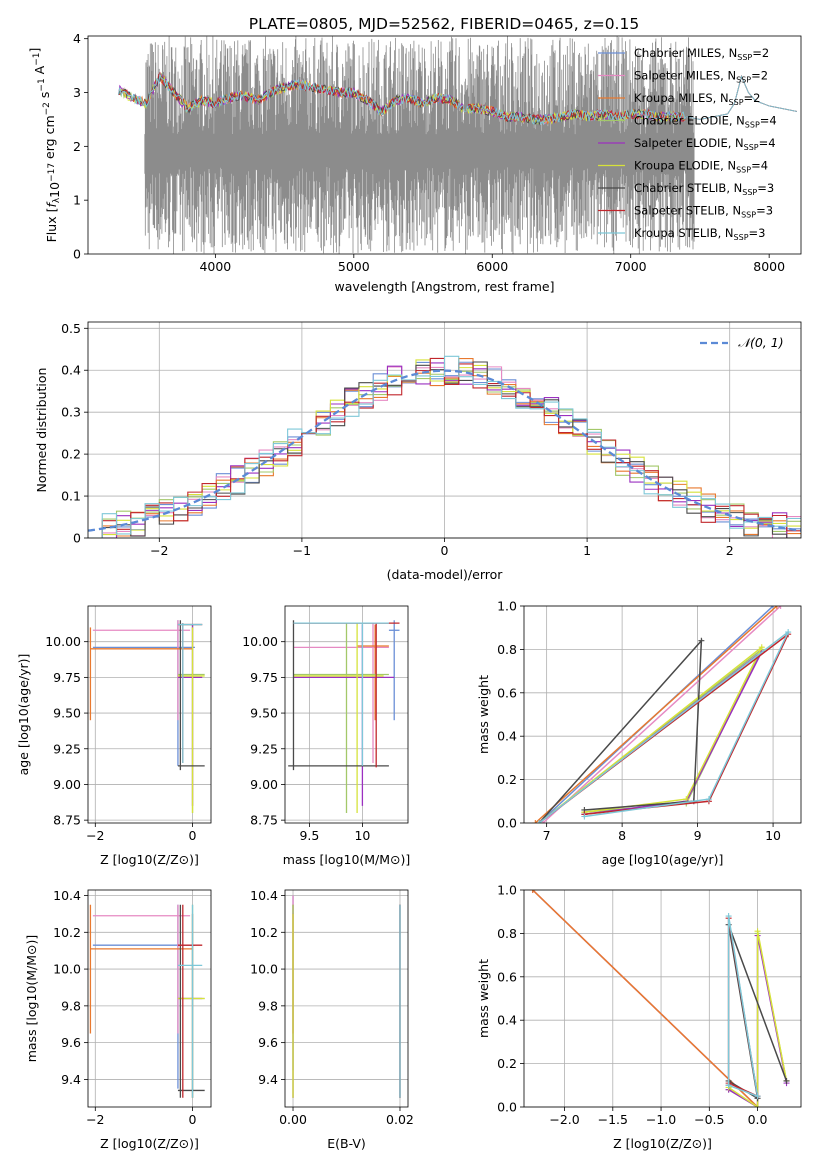 The height and width of the screenshot is (1170, 819). I want to click on legend-entry: Kroupa ELODIE, NSSP=4, so click(701, 167).